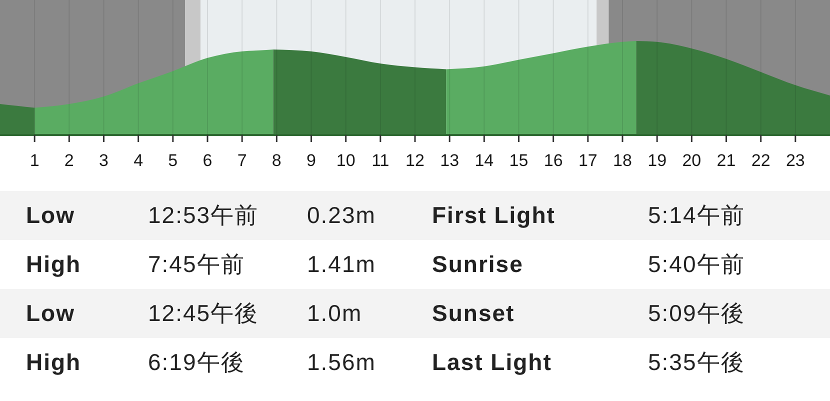 The image size is (830, 401). What do you see at coordinates (242, 160) in the screenshot?
I see `x-tick-label: 7` at bounding box center [242, 160].